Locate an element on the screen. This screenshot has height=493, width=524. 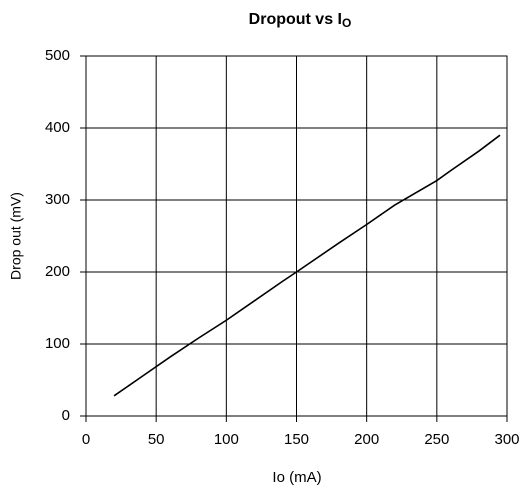
y-tick-label: 100 is located at coordinates (57, 343).